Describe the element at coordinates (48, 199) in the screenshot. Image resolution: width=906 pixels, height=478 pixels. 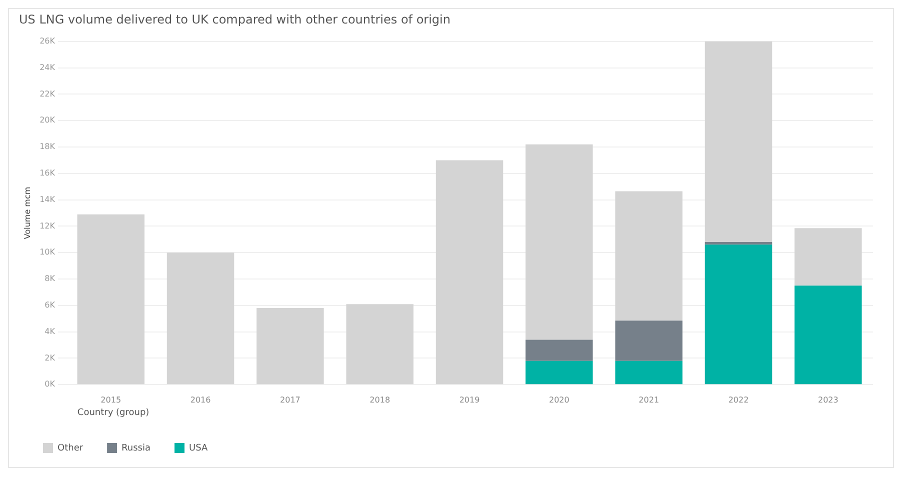
I see `y-tick-label: 14K` at that location.